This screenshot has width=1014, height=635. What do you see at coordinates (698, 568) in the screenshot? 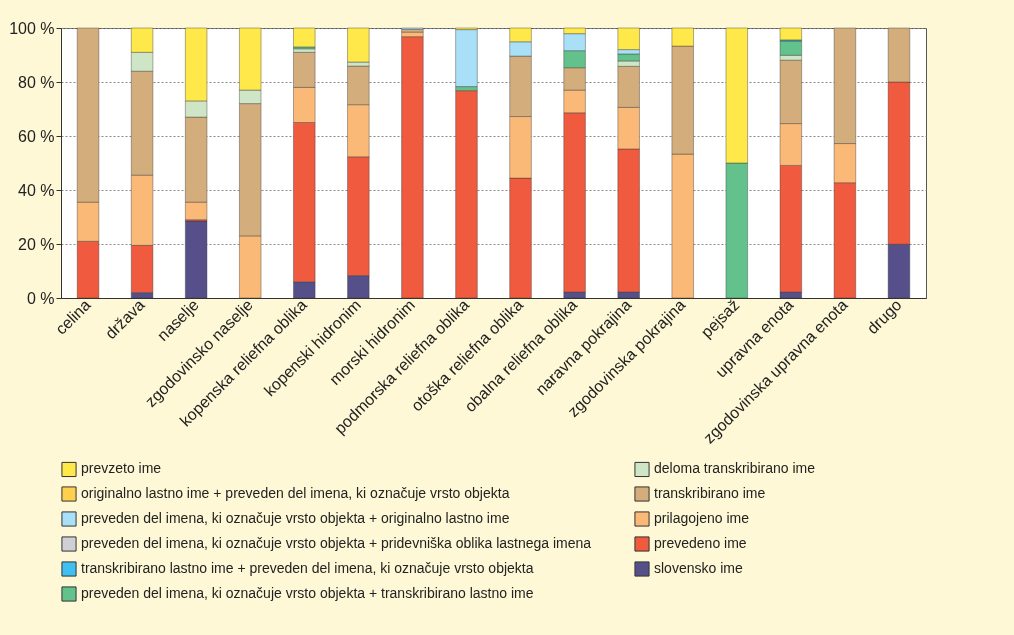
I see `legend-label: slovensko ime` at bounding box center [698, 568].